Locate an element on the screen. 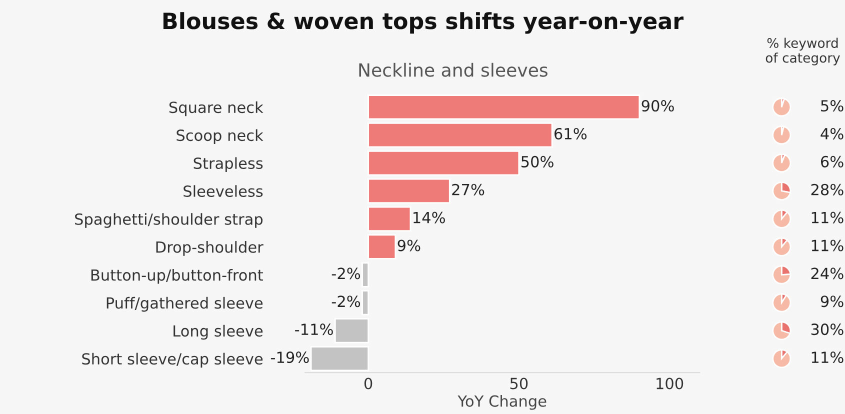 The image size is (845, 414). text: % keyword of category is located at coordinates (803, 52).